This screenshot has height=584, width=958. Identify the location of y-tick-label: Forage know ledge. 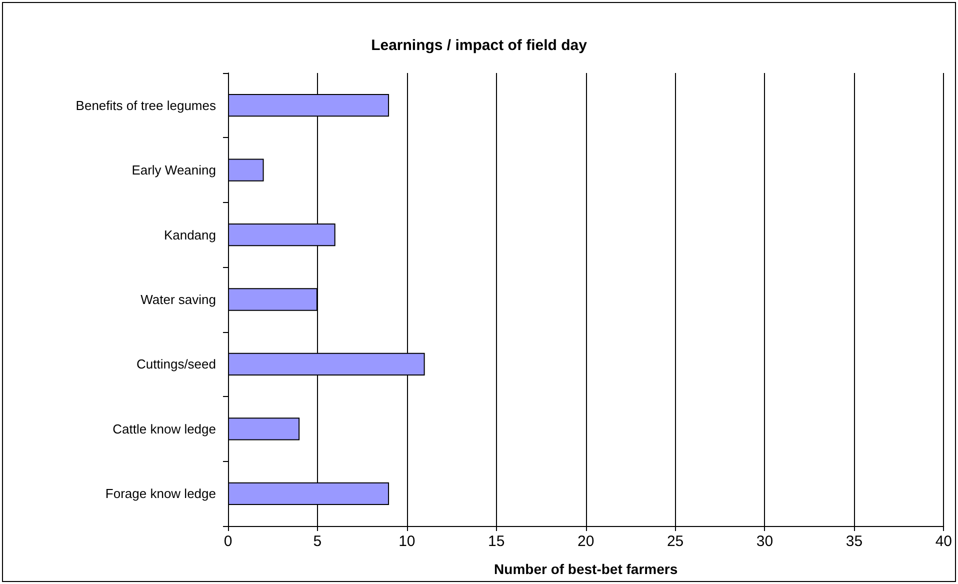
(160, 494).